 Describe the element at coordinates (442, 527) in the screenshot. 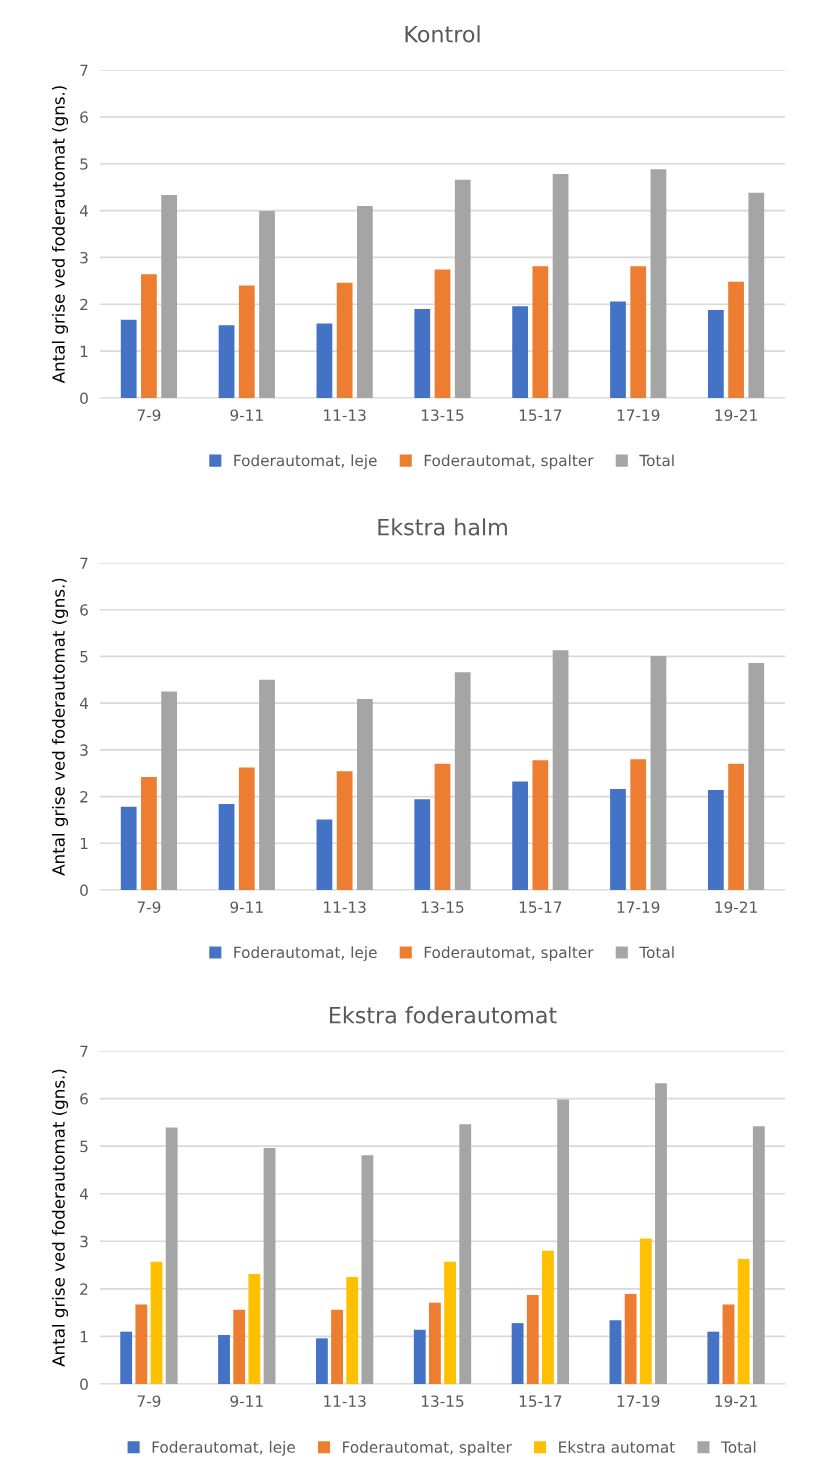

I see `chart-title: Ekstra halm` at that location.